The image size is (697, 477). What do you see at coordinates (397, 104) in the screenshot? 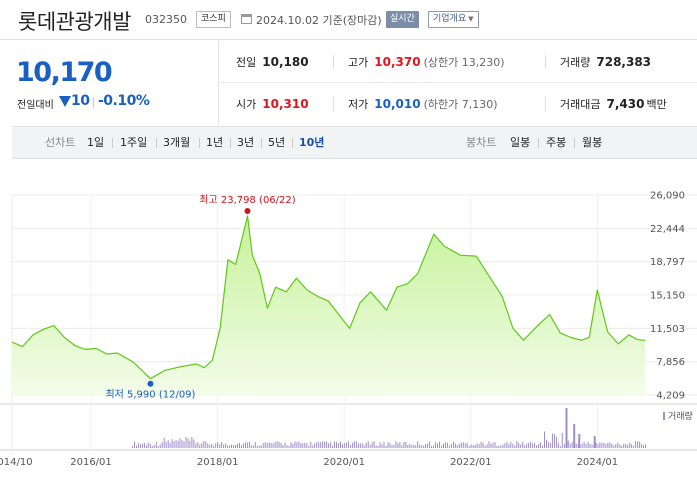
I see `low-value: 10,010` at bounding box center [397, 104].